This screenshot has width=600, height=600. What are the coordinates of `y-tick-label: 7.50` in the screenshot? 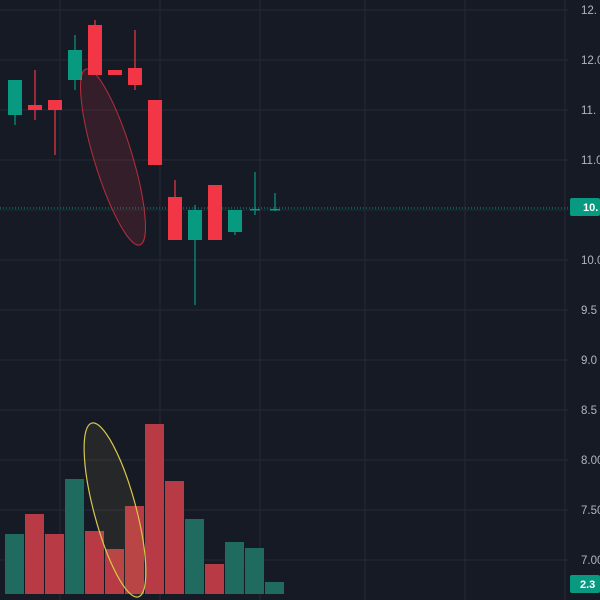 It's located at (590, 511).